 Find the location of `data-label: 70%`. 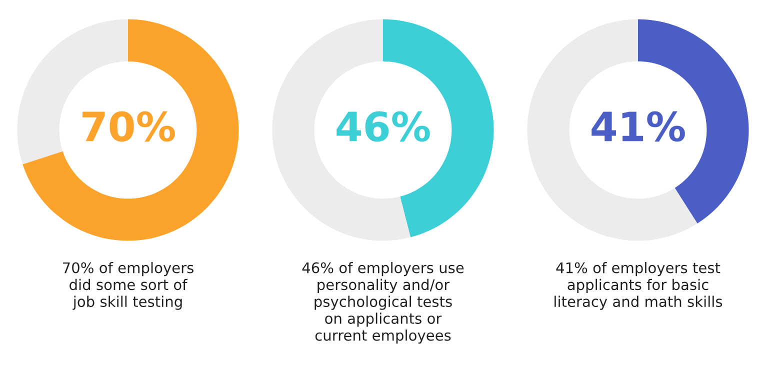

data-label: 70% is located at coordinates (128, 126).